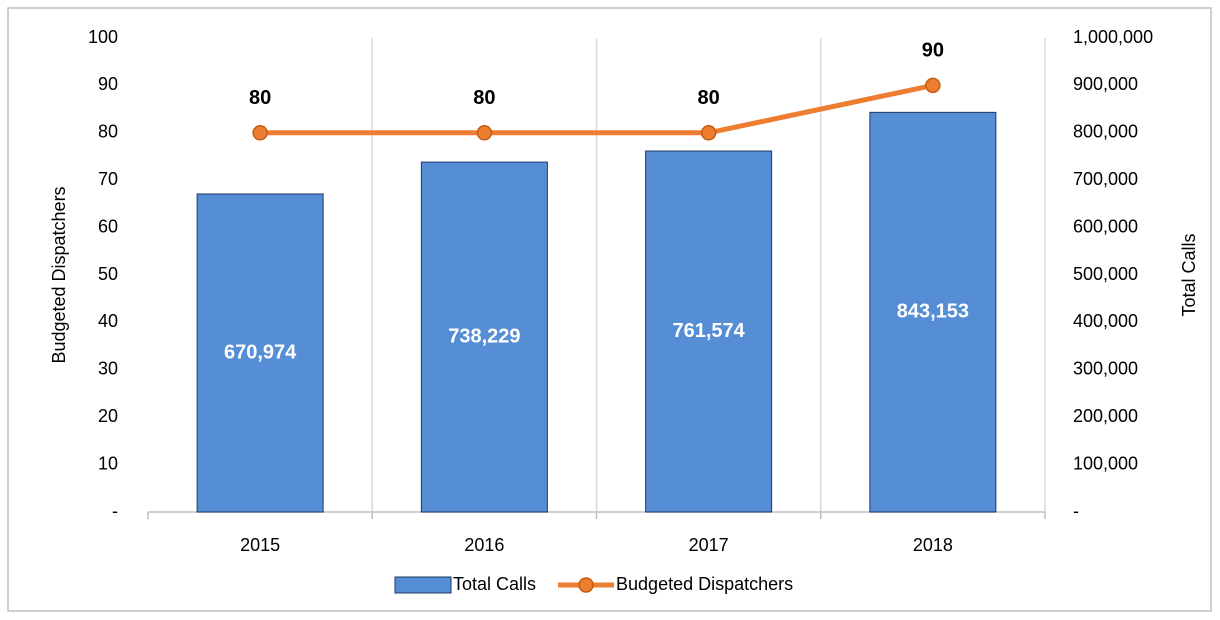  What do you see at coordinates (103, 37) in the screenshot?
I see `y-tick-label: 100` at bounding box center [103, 37].